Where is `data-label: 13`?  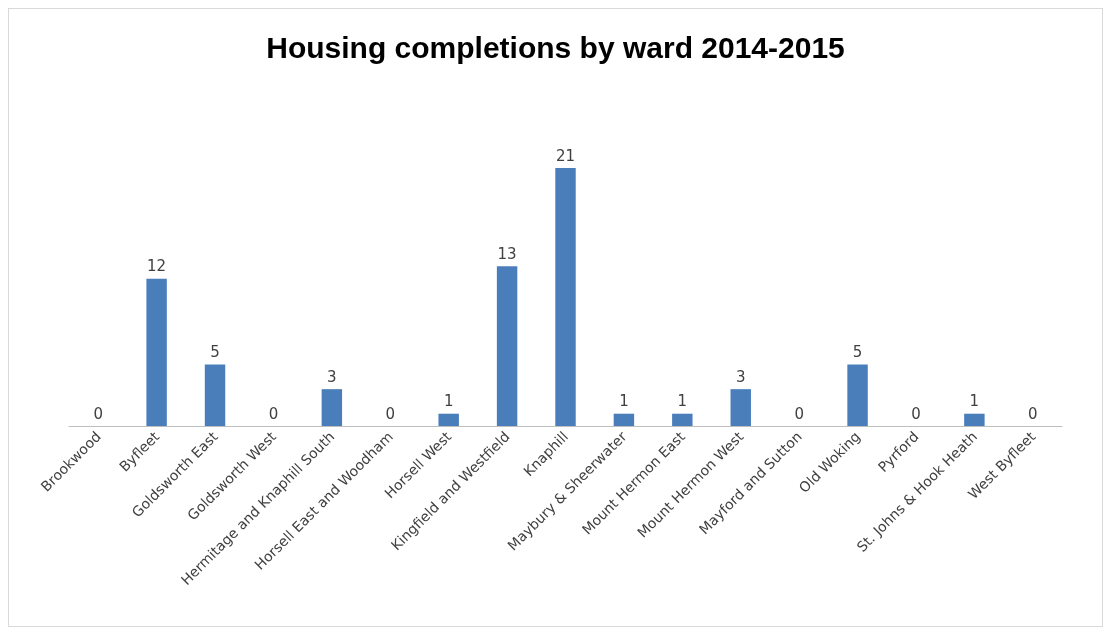
data-label: 13 is located at coordinates (507, 253).